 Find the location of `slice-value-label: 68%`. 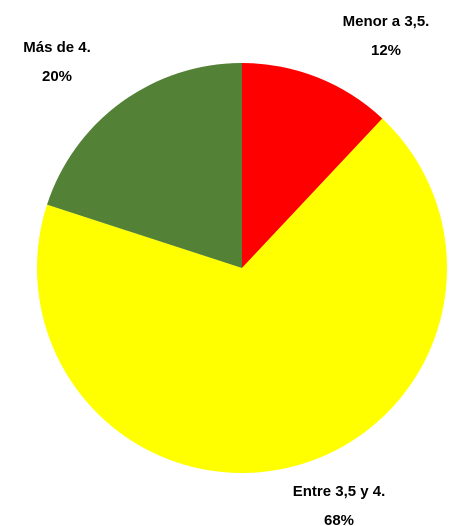

slice-value-label: 68% is located at coordinates (339, 519).